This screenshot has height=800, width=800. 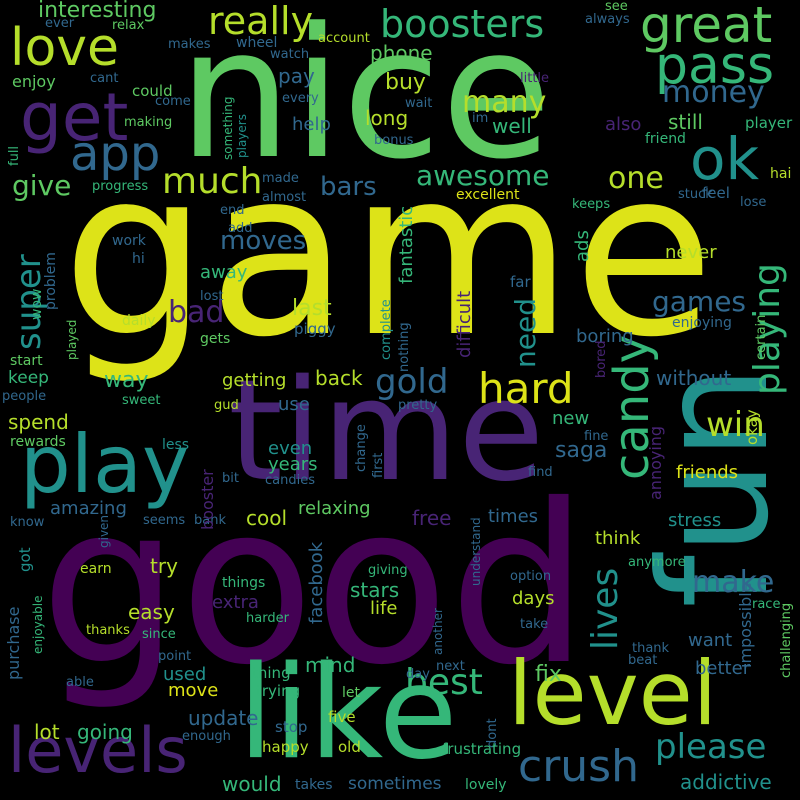 I want to click on word-five: five, so click(x=342, y=717).